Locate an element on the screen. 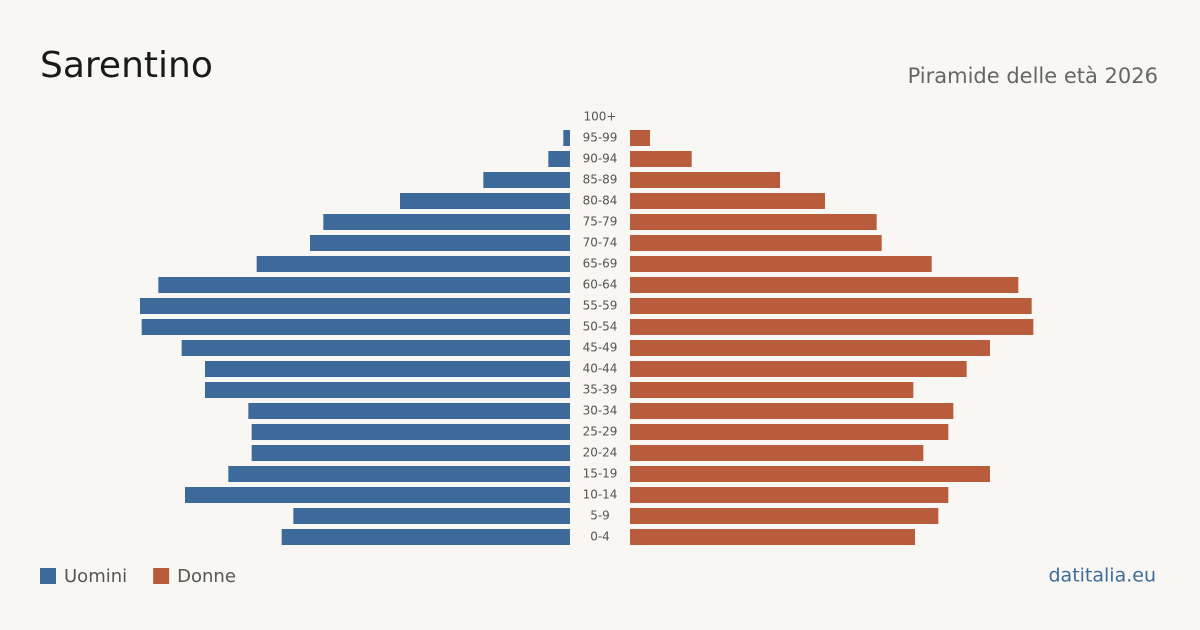 The width and height of the screenshot is (1200, 630). age-label: 5-9 is located at coordinates (600, 516).